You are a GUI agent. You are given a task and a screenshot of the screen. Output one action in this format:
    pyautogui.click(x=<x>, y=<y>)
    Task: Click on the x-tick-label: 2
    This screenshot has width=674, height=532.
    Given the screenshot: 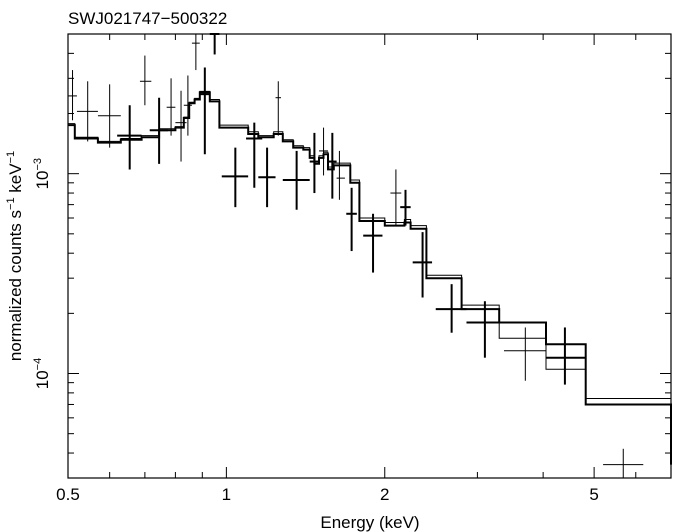 What is the action you would take?
    pyautogui.click(x=384, y=494)
    